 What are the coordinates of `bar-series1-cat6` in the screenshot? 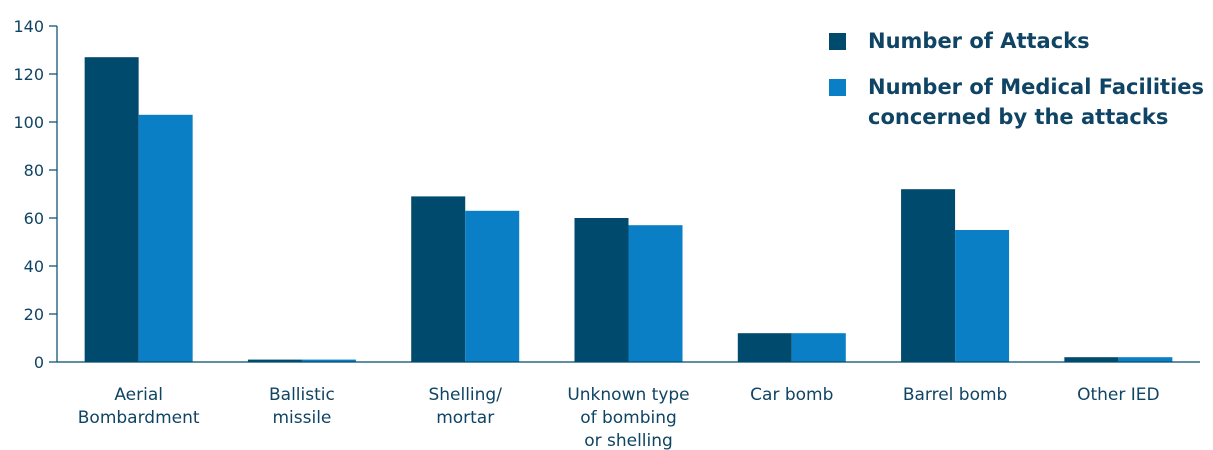 It's located at (928, 275).